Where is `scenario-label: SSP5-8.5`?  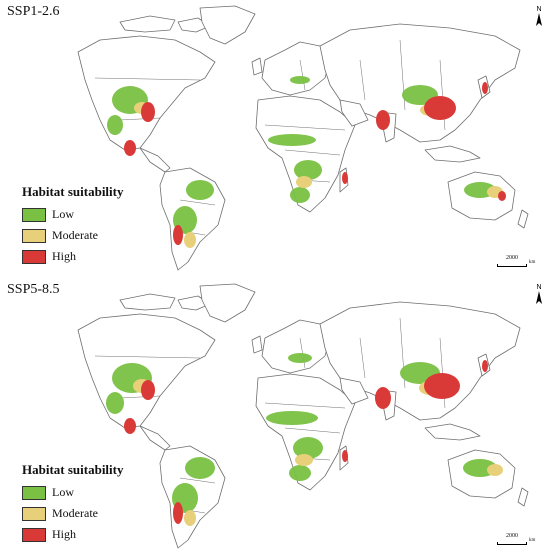
scenario-label: SSP5-8.5 is located at coordinates (33, 289).